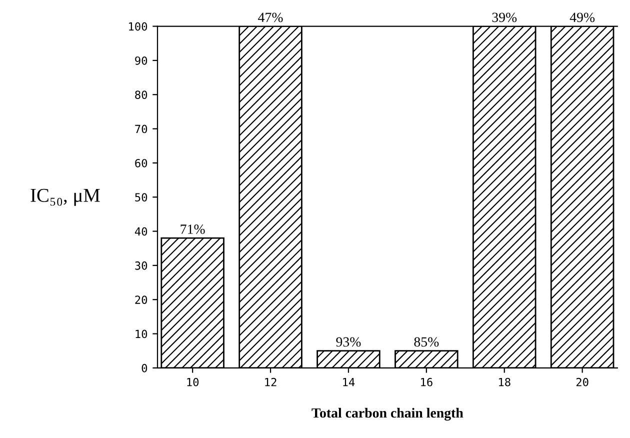 The width and height of the screenshot is (630, 438). What do you see at coordinates (141, 300) in the screenshot?
I see `y-tick-label: 20` at bounding box center [141, 300].